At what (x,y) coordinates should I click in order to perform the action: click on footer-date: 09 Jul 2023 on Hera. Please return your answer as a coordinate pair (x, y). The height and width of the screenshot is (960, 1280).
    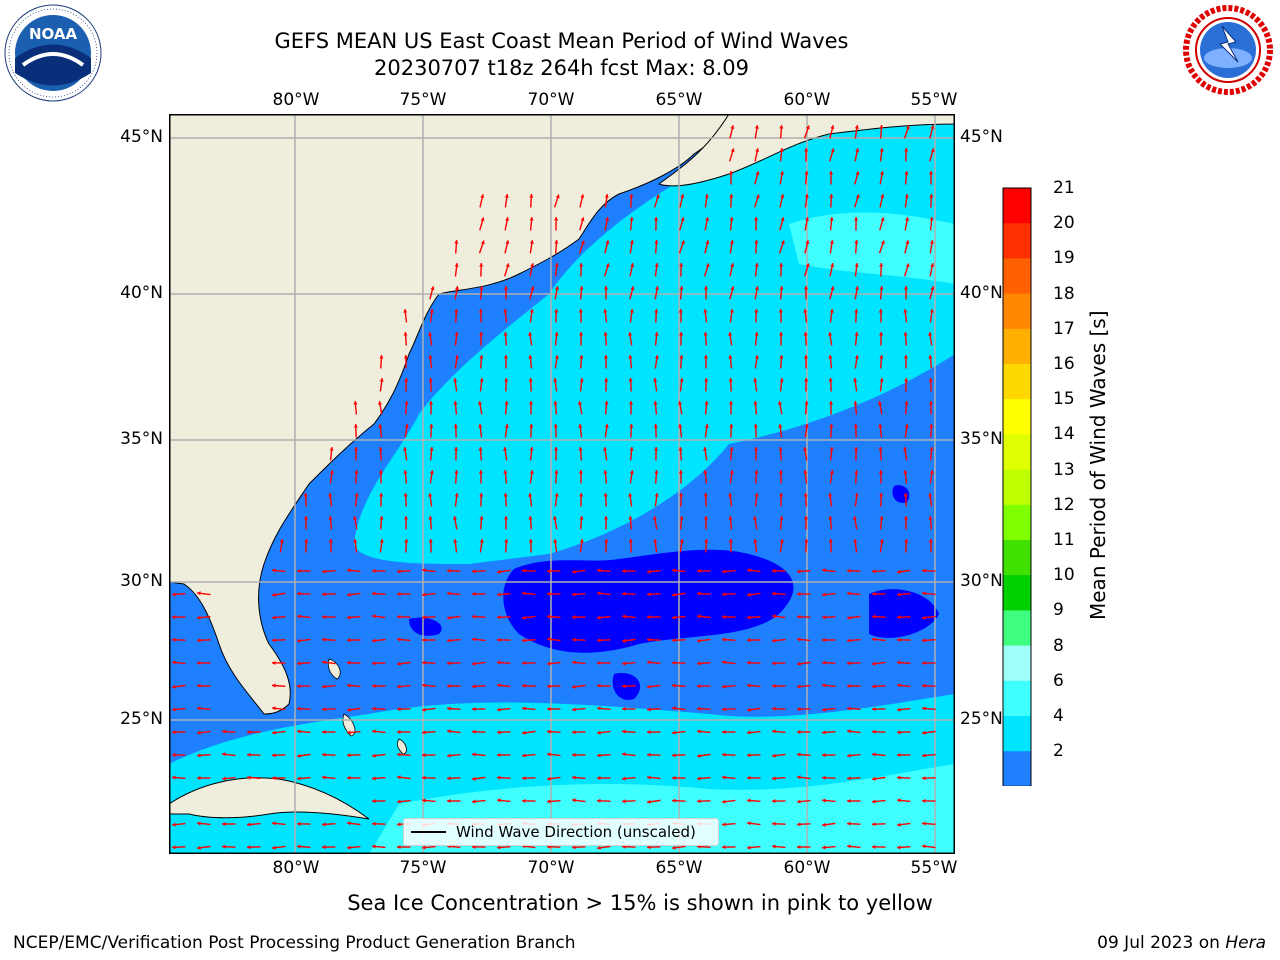
    Looking at the image, I should click on (1181, 943).